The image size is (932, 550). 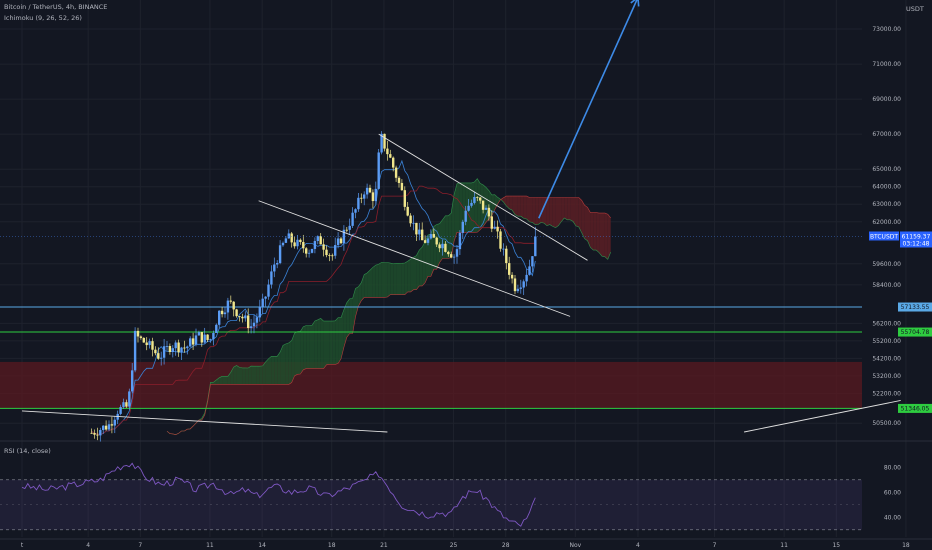 What do you see at coordinates (431, 385) in the screenshot?
I see `support-zone` at bounding box center [431, 385].